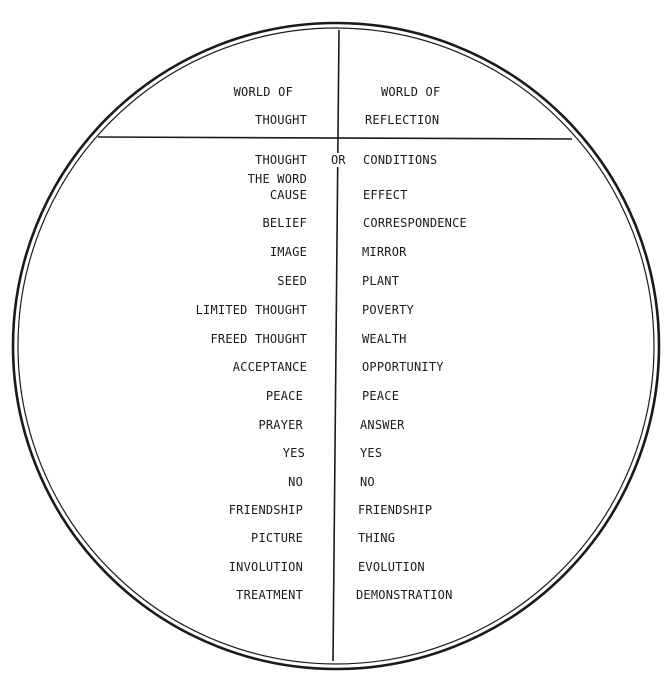 The image size is (669, 674). What do you see at coordinates (265, 510) in the screenshot?
I see `left-item: FRIENDSHIP` at bounding box center [265, 510].